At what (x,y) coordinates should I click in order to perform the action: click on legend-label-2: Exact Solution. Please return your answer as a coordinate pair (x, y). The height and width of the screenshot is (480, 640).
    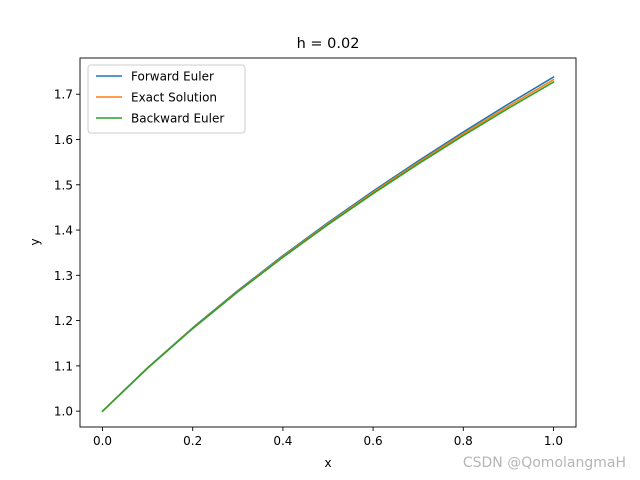
    Looking at the image, I should click on (174, 98).